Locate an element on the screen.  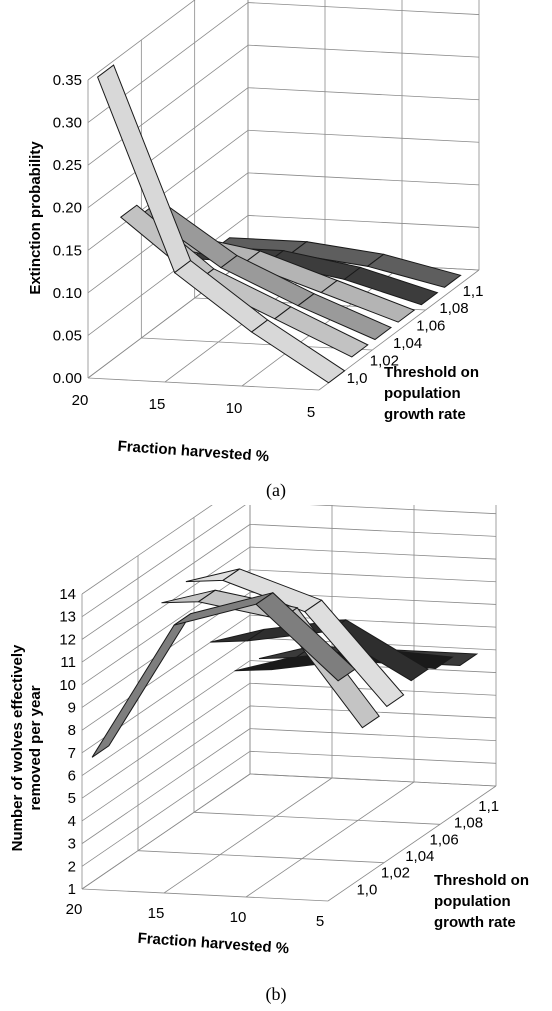
z-axis-title-line: growth rate is located at coordinates (425, 414).